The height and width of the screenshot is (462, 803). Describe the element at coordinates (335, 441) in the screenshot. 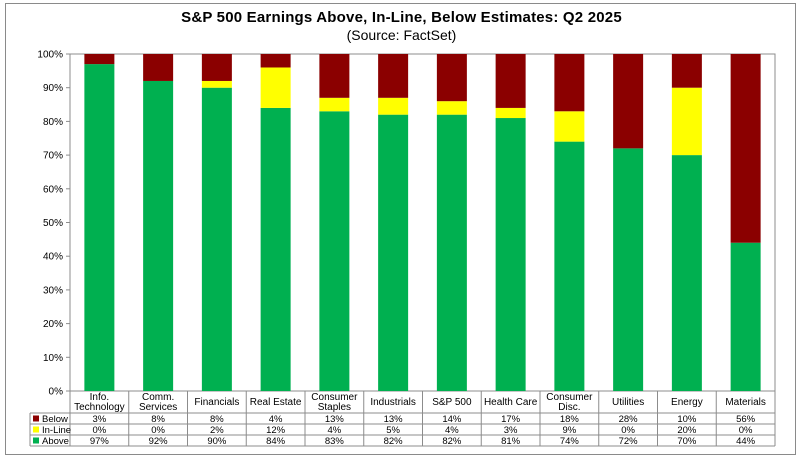

I see `data-table-value: 83%` at that location.